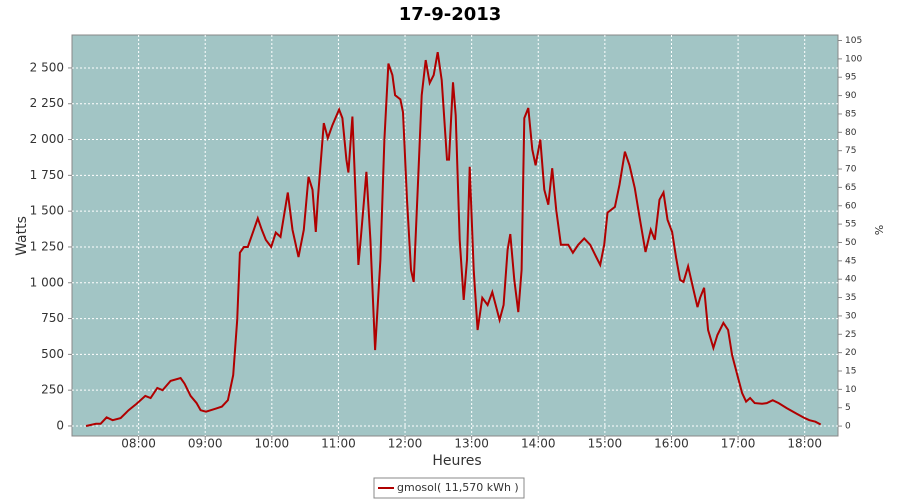  What do you see at coordinates (848, 427) in the screenshot?
I see `y2-tick-label: 0` at bounding box center [848, 427].